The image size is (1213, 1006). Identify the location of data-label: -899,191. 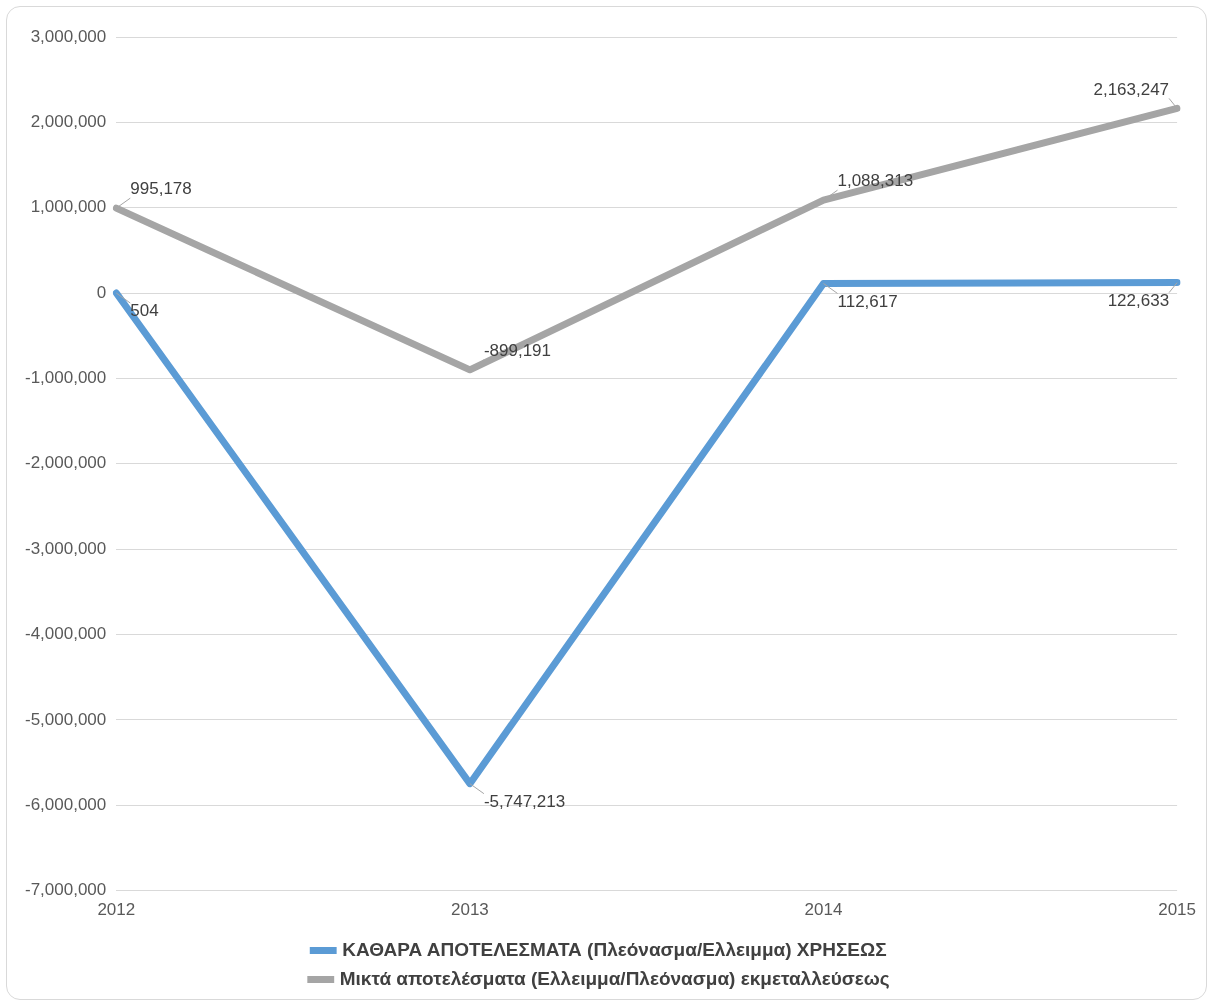
(517, 351).